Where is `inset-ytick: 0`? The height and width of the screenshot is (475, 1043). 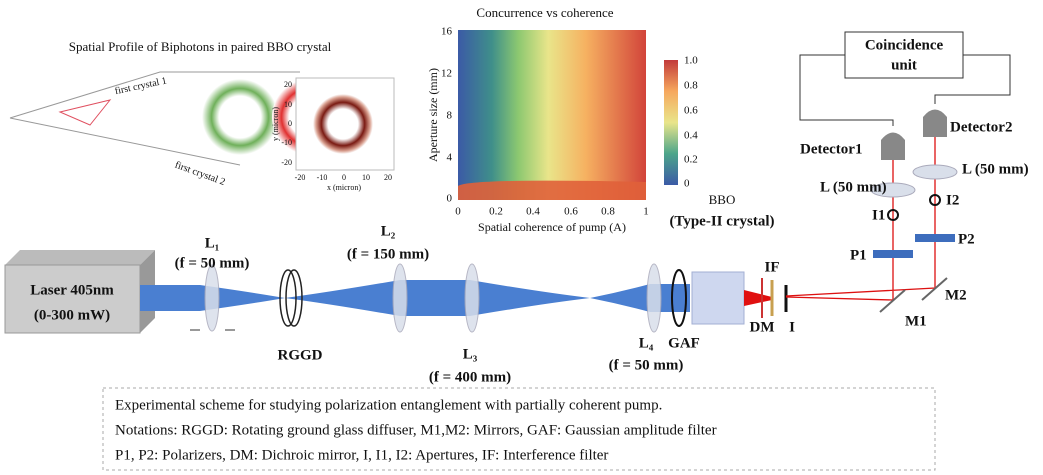
inset-ytick: 0 is located at coordinates (290, 123).